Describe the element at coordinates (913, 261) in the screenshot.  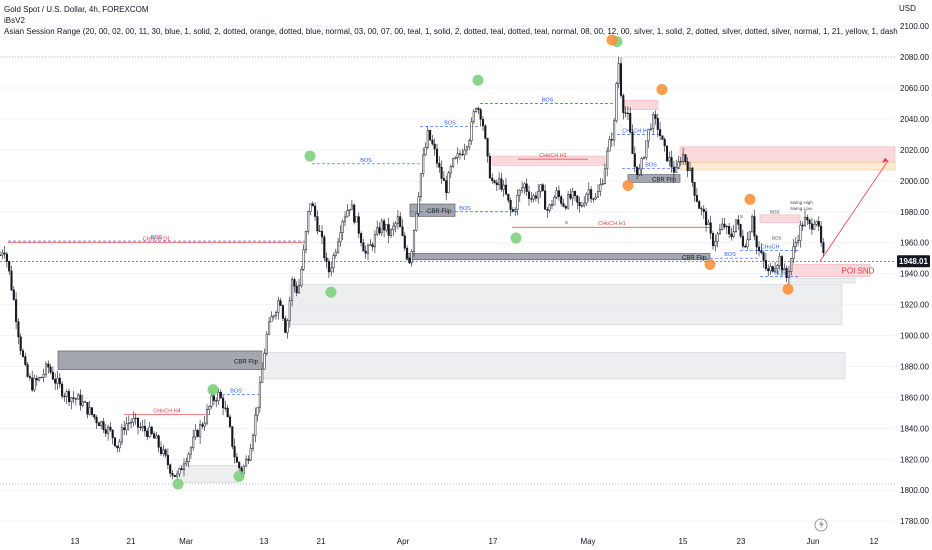
I see `current-price-badge` at that location.